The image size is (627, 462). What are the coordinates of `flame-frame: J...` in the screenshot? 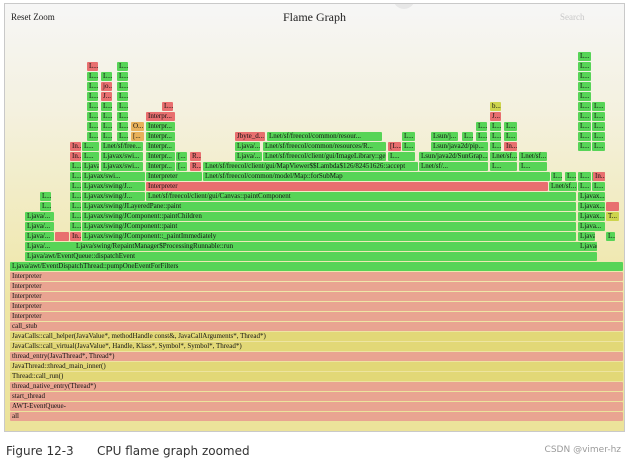 It's located at (495, 116).